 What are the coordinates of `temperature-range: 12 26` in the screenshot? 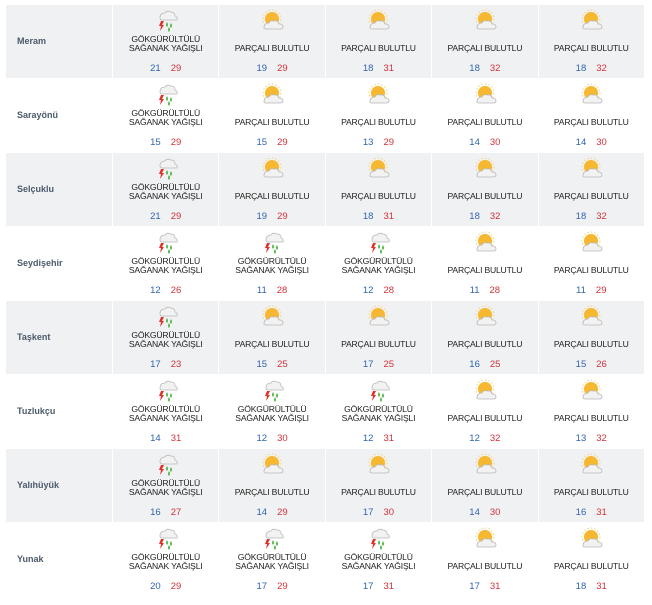 It's located at (165, 290).